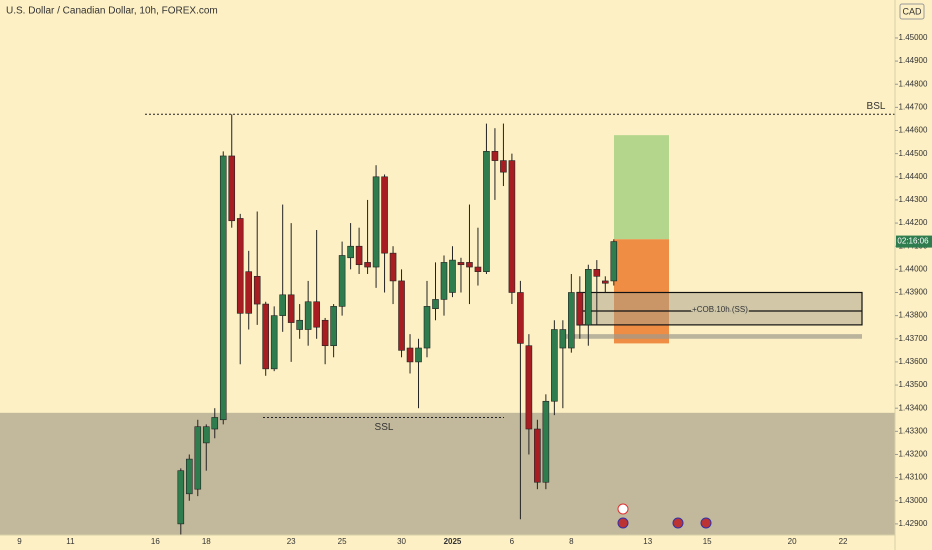  I want to click on x-tick-label: 23, so click(291, 541).